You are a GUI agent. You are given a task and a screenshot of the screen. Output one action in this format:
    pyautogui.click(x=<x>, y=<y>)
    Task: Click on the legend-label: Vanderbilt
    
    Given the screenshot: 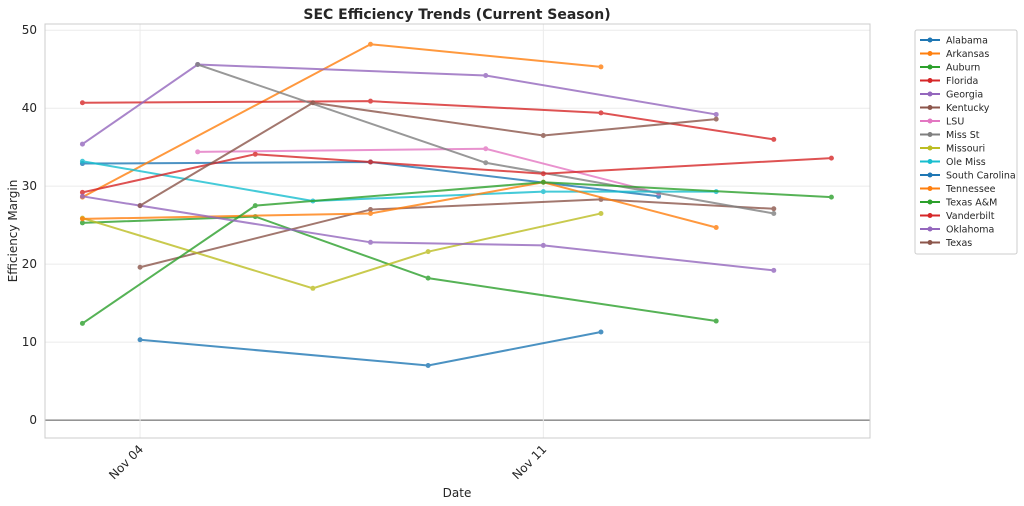 What is the action you would take?
    pyautogui.click(x=970, y=216)
    